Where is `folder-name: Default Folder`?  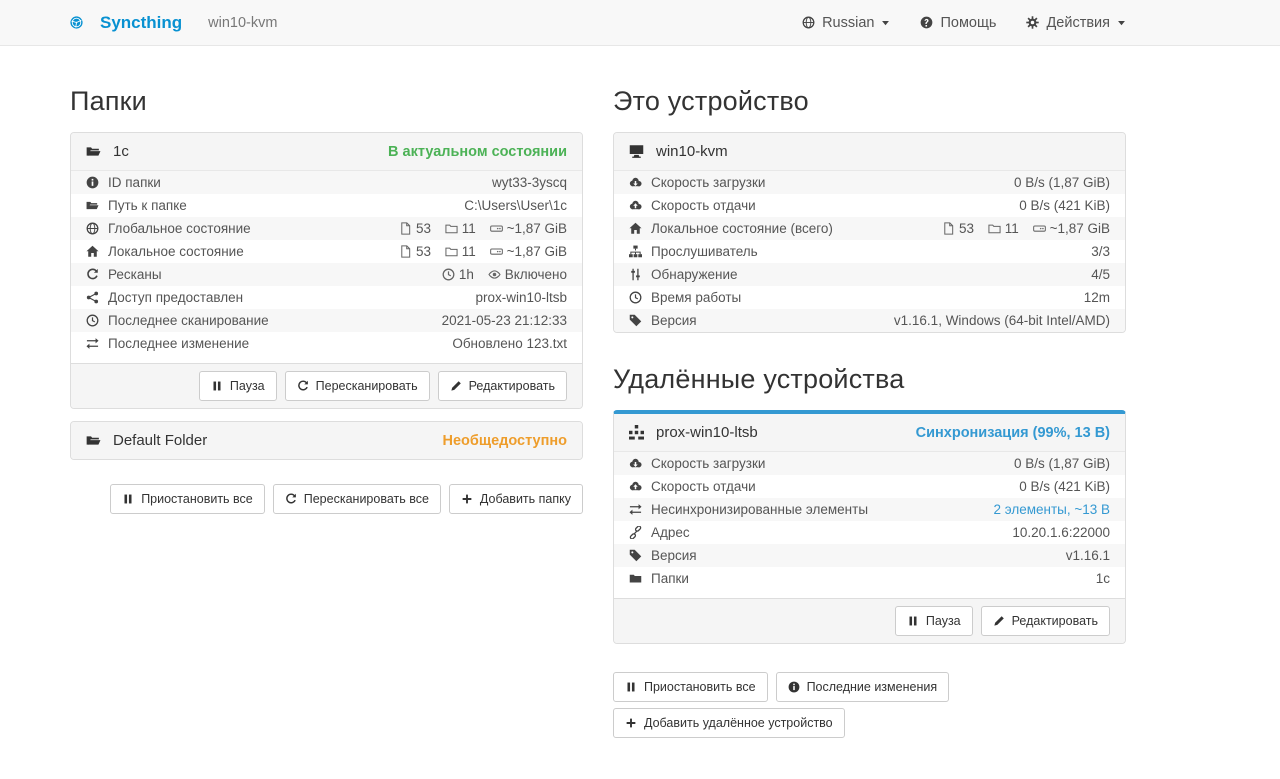
folder-name: Default Folder is located at coordinates (160, 440).